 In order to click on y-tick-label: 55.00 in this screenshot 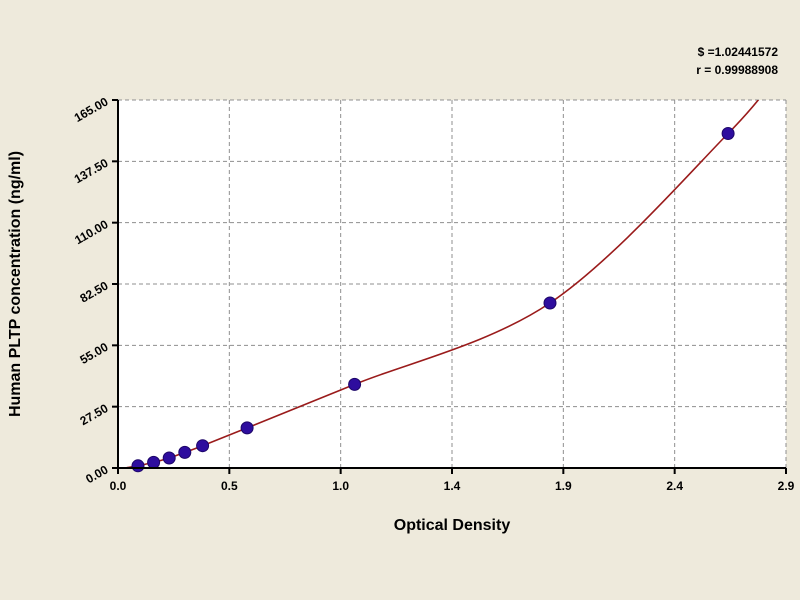, I will do `click(93, 353)`.